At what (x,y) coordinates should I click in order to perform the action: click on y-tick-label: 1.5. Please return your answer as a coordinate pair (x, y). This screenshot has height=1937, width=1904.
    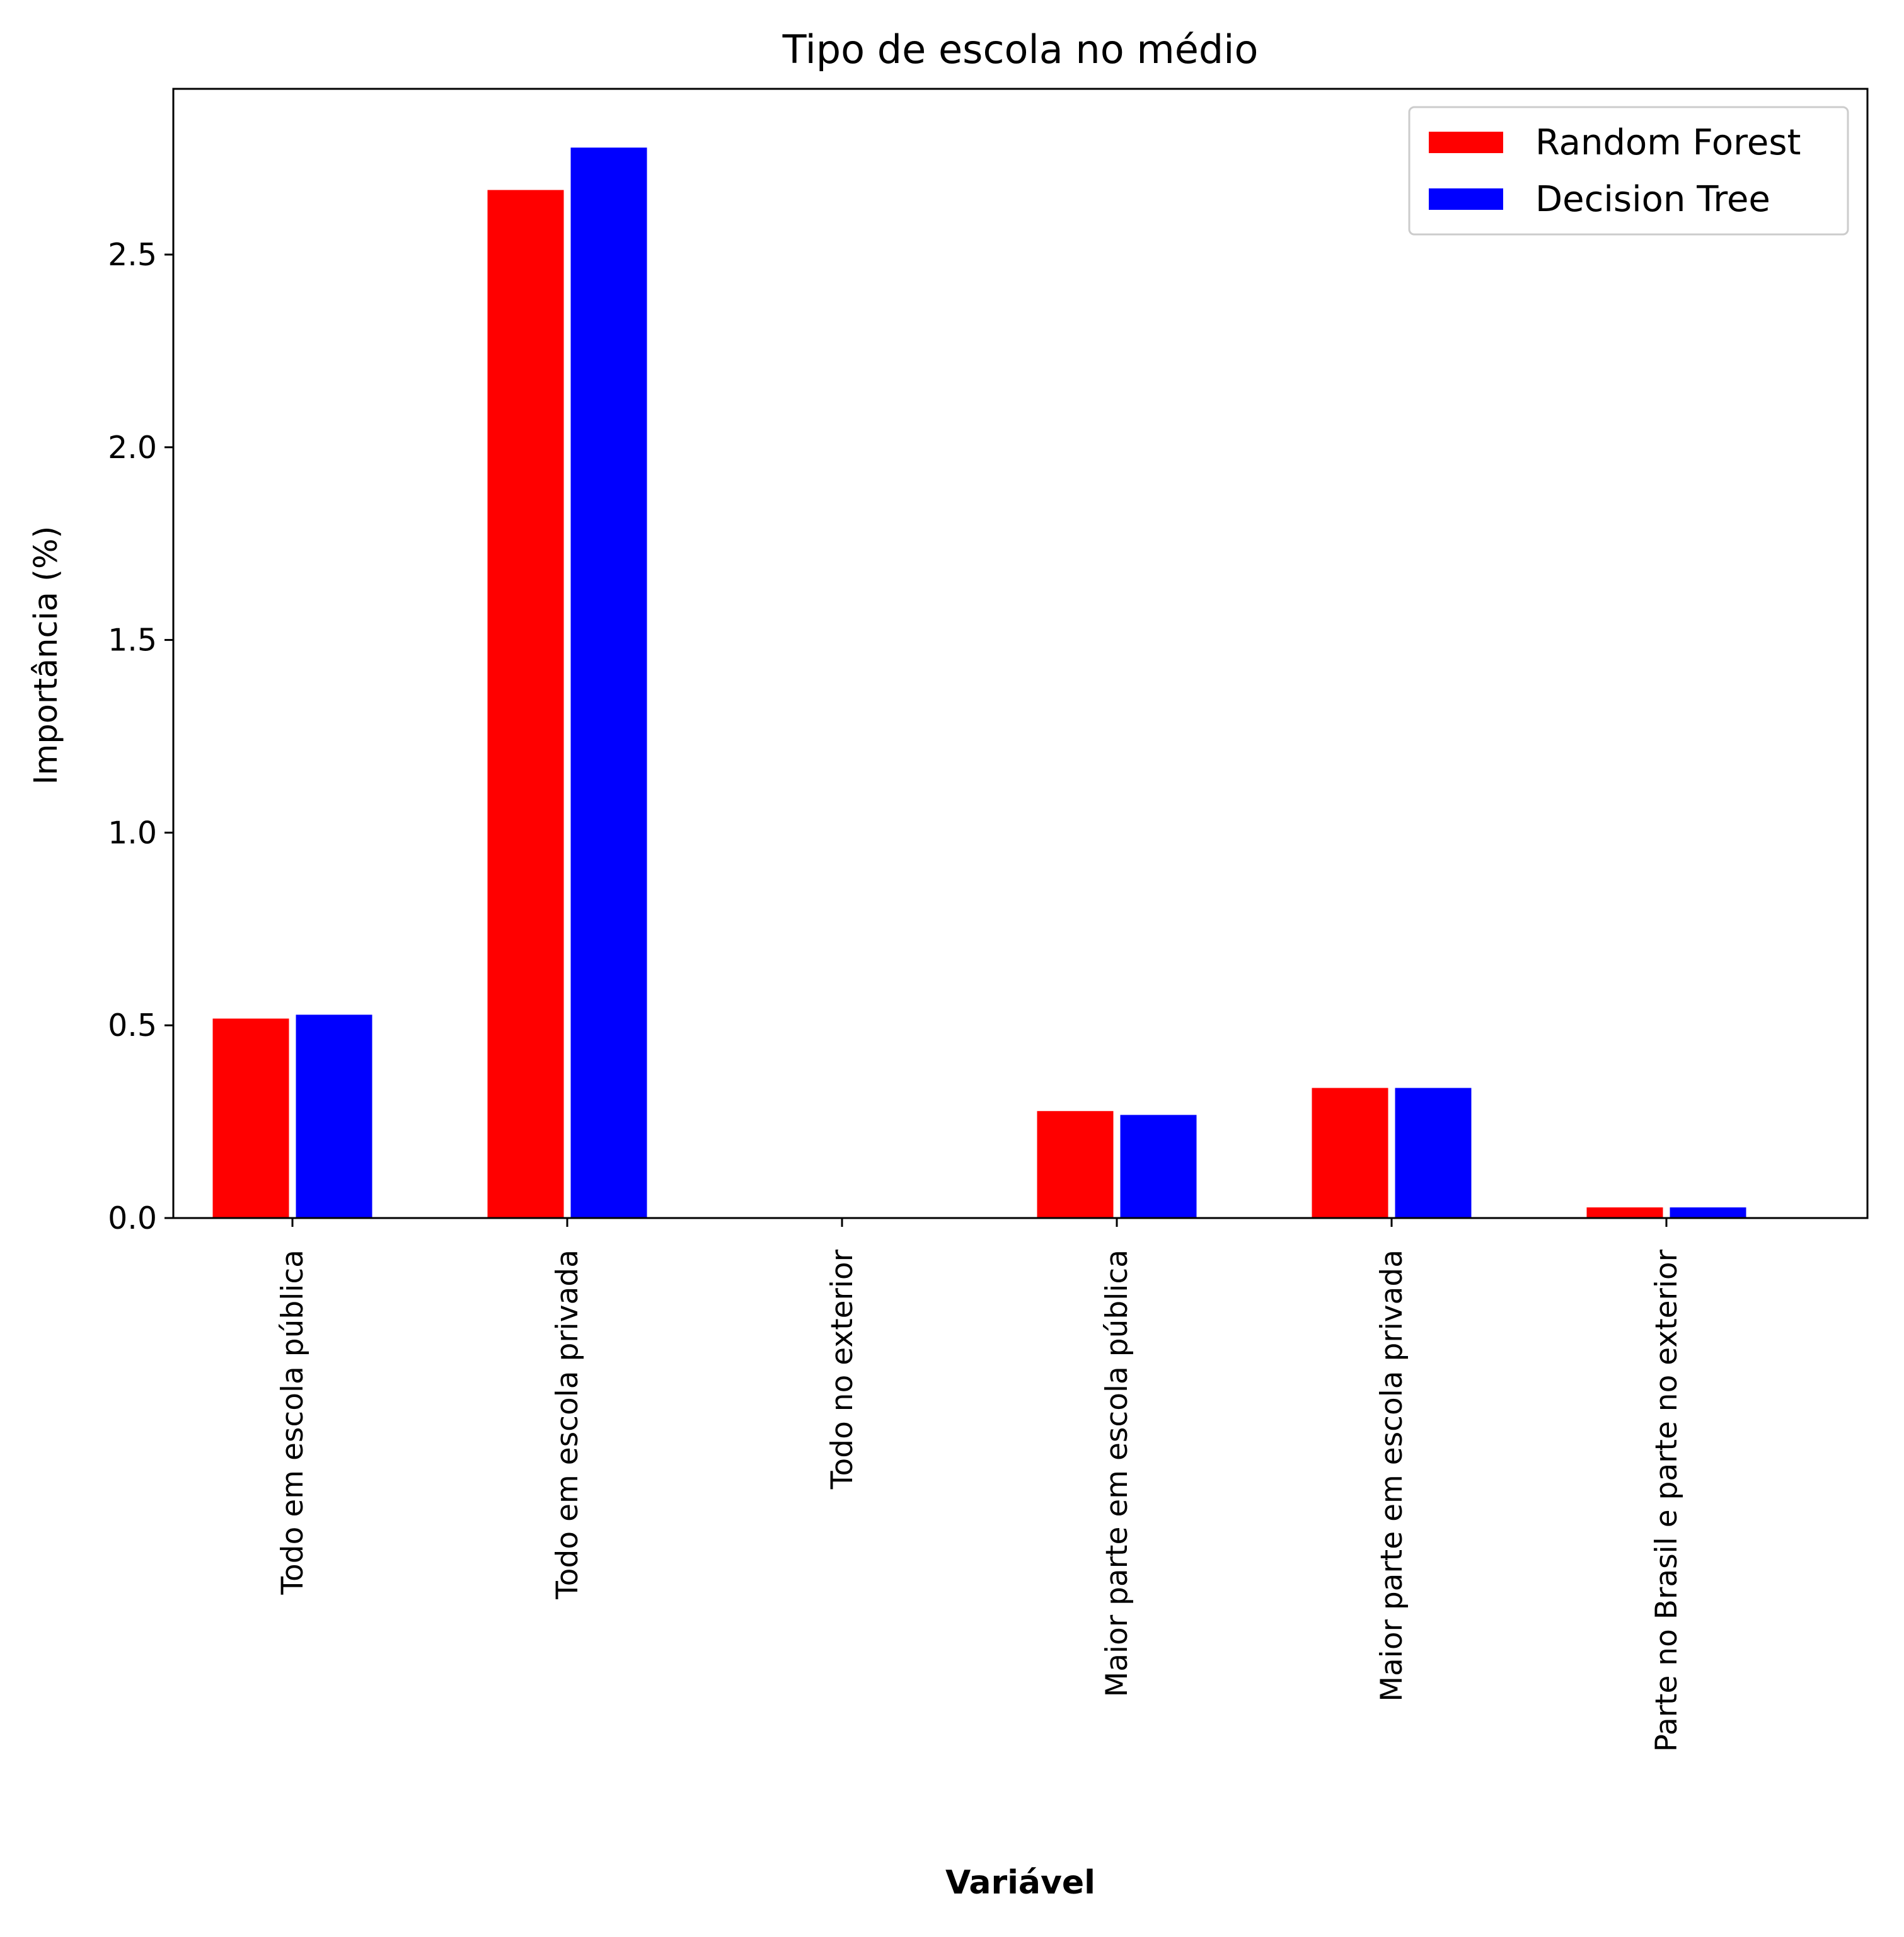
    Looking at the image, I should click on (132, 640).